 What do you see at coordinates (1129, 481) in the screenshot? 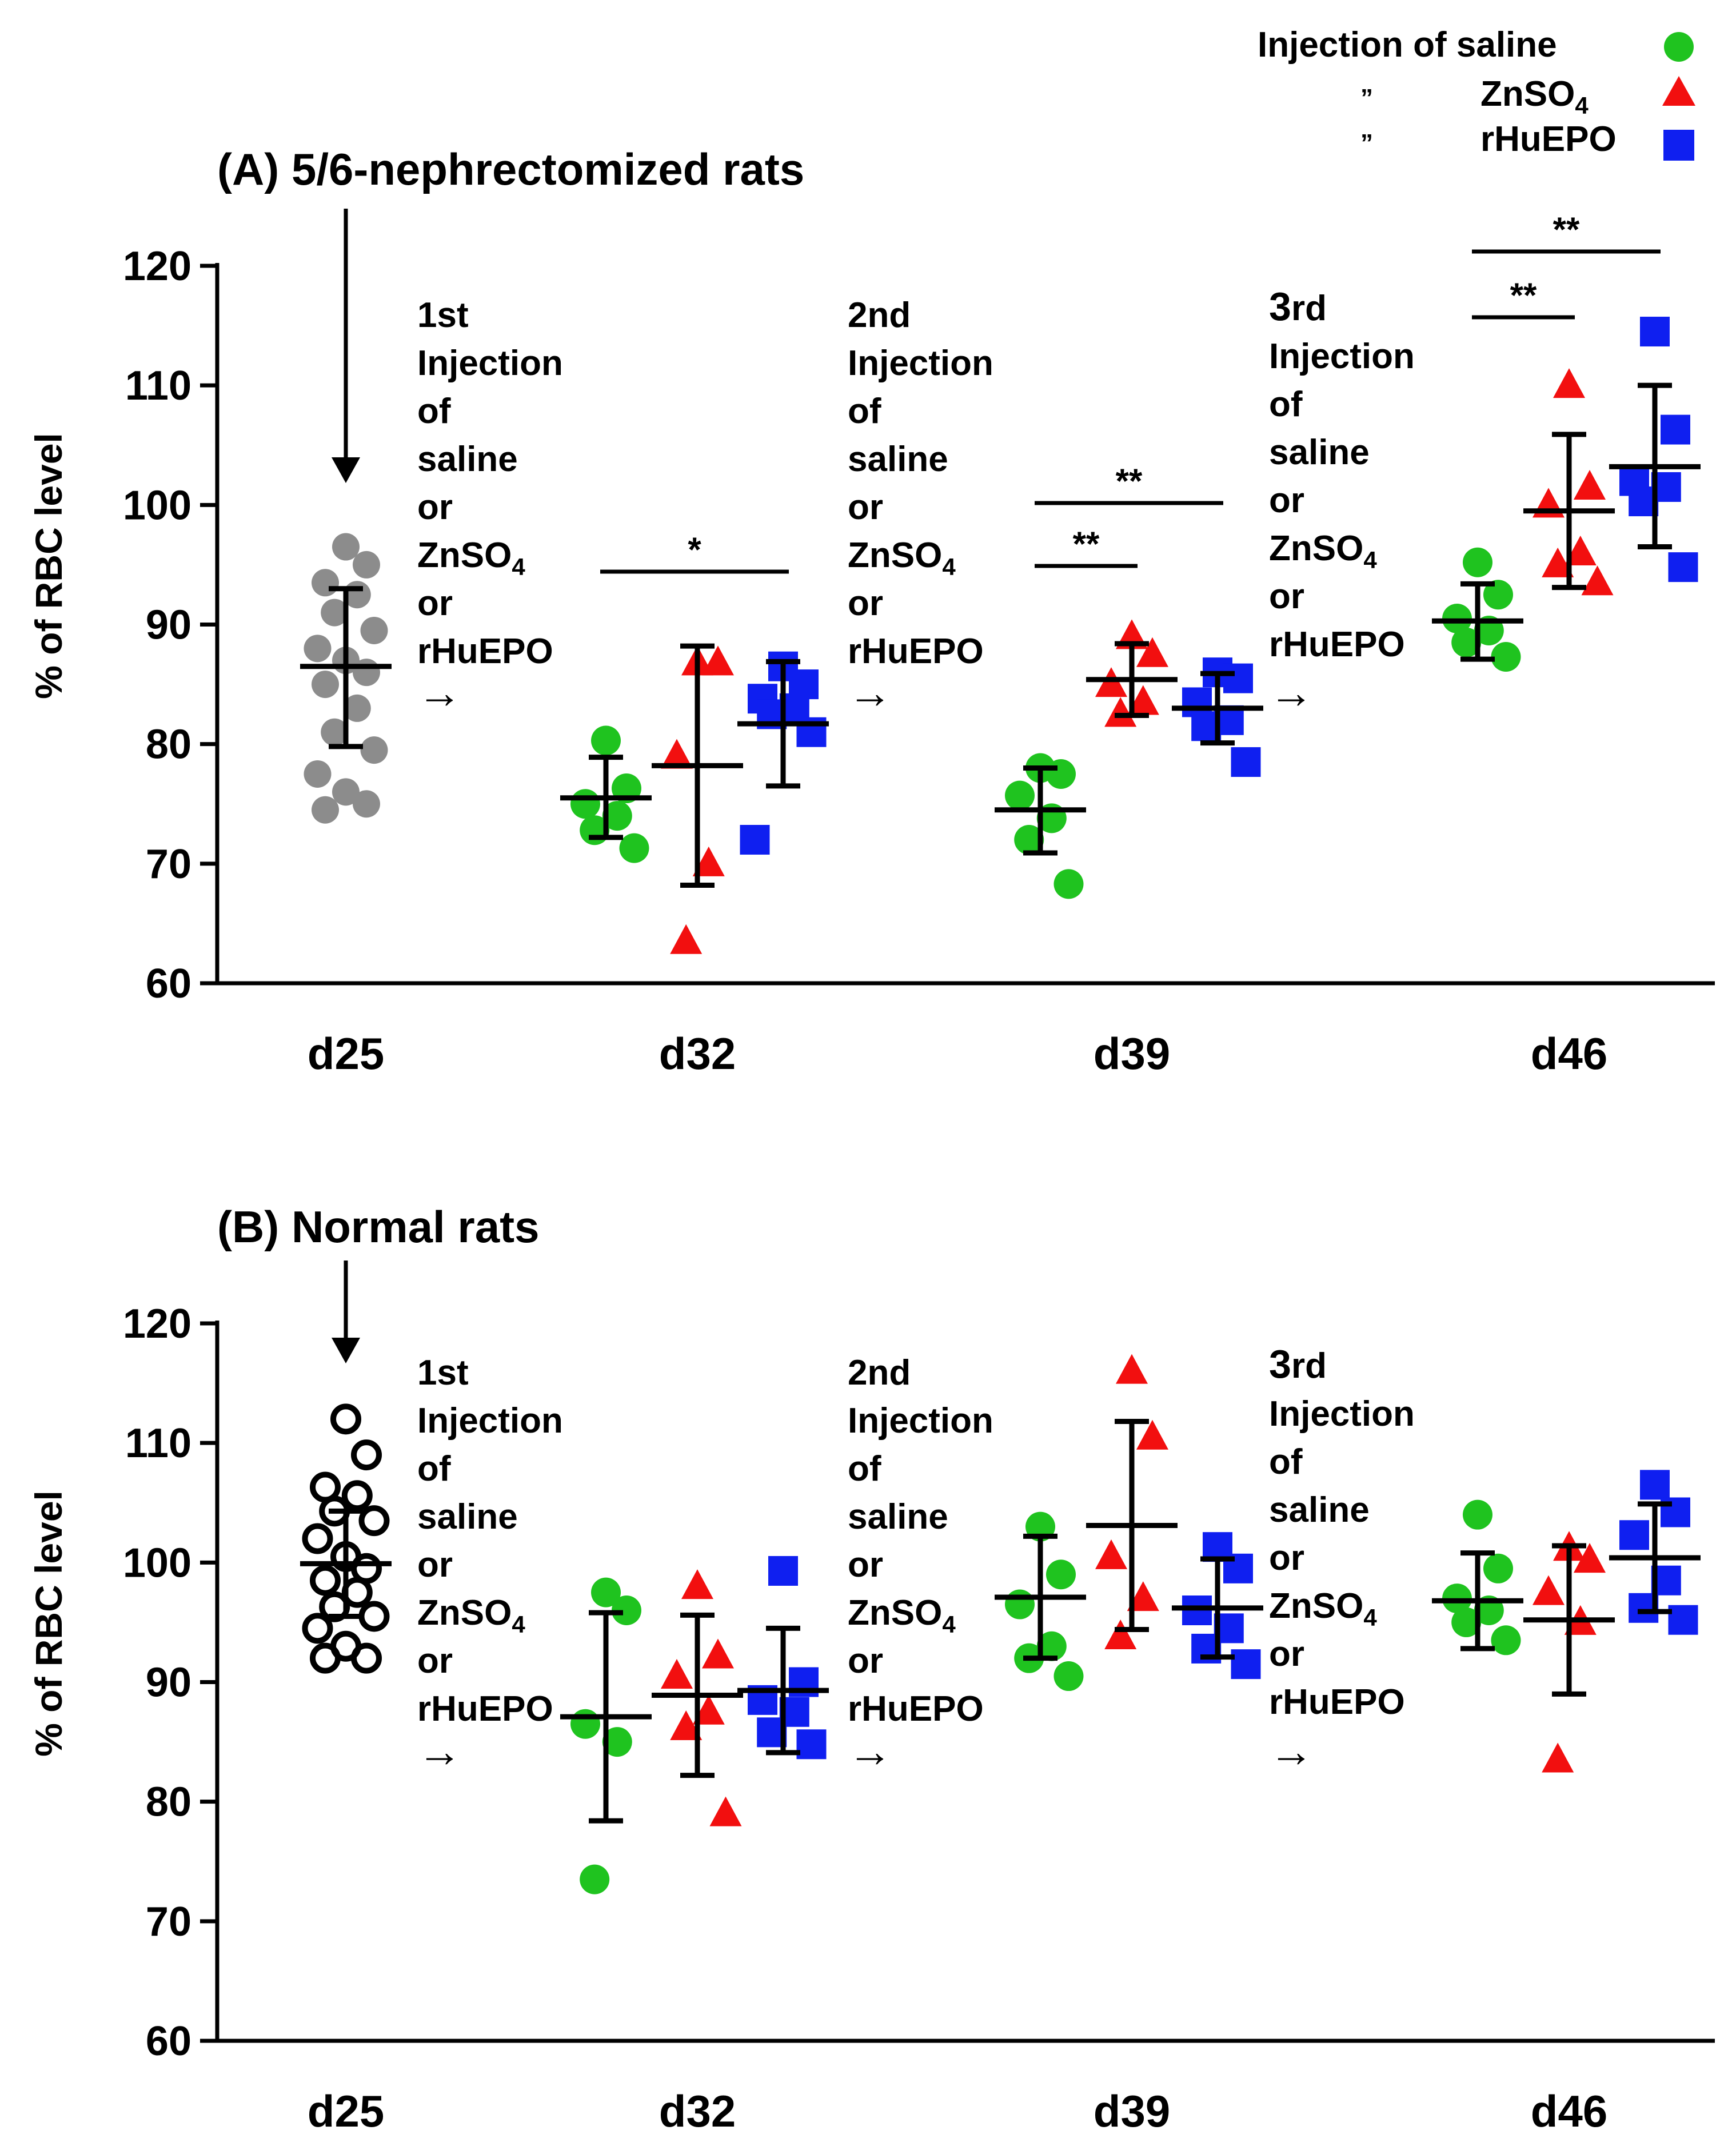
I see `significance-label: **` at bounding box center [1129, 481].